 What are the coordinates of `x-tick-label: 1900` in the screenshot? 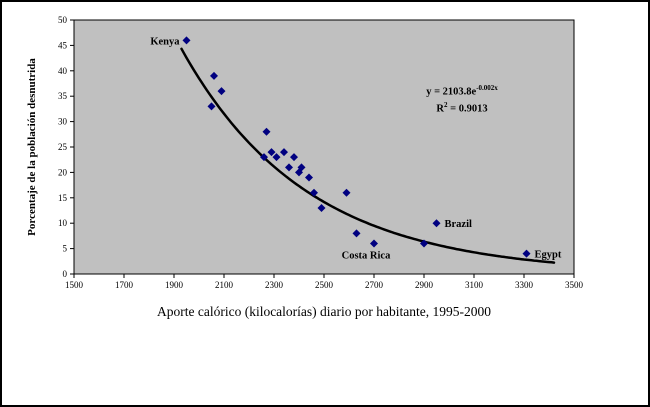 It's located at (174, 285).